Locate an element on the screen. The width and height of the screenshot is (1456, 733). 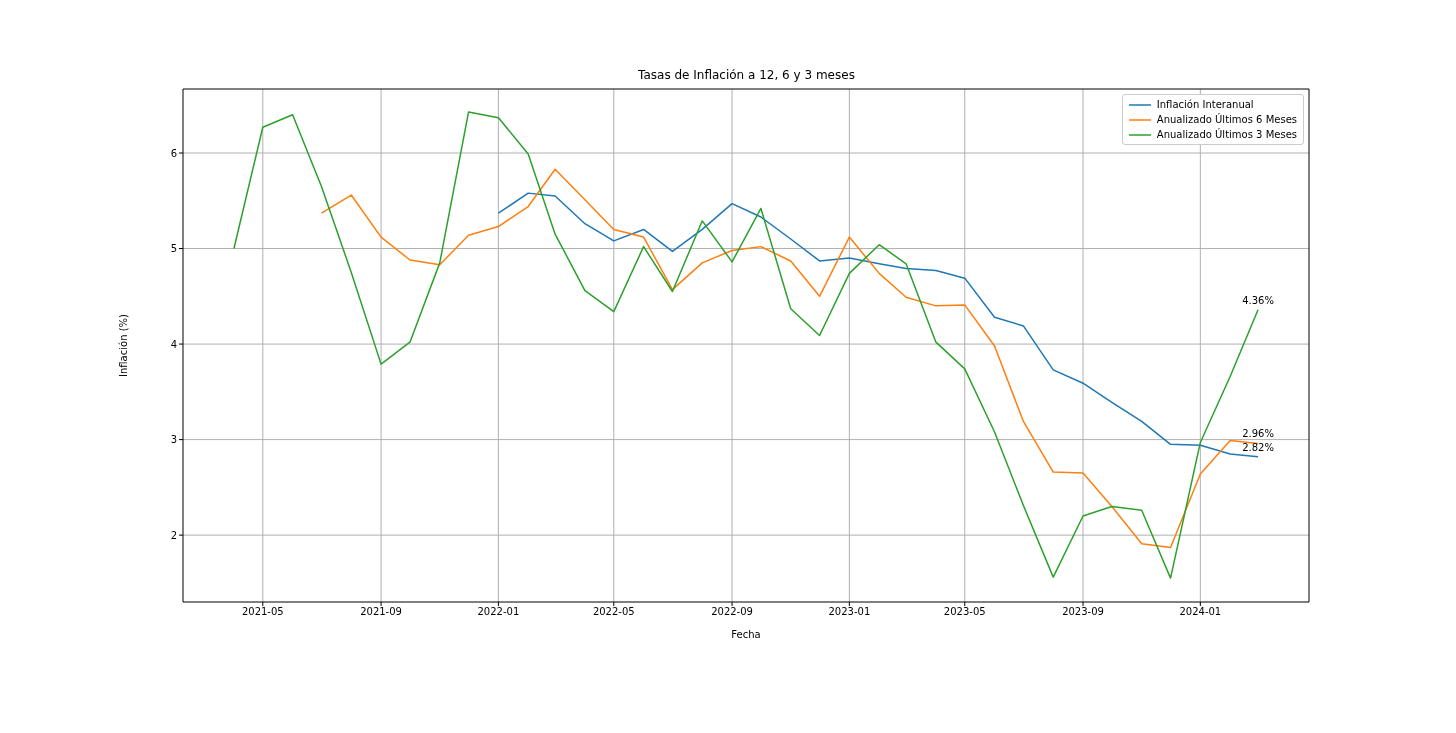
x-tick-label: 2023-05 is located at coordinates (964, 612).